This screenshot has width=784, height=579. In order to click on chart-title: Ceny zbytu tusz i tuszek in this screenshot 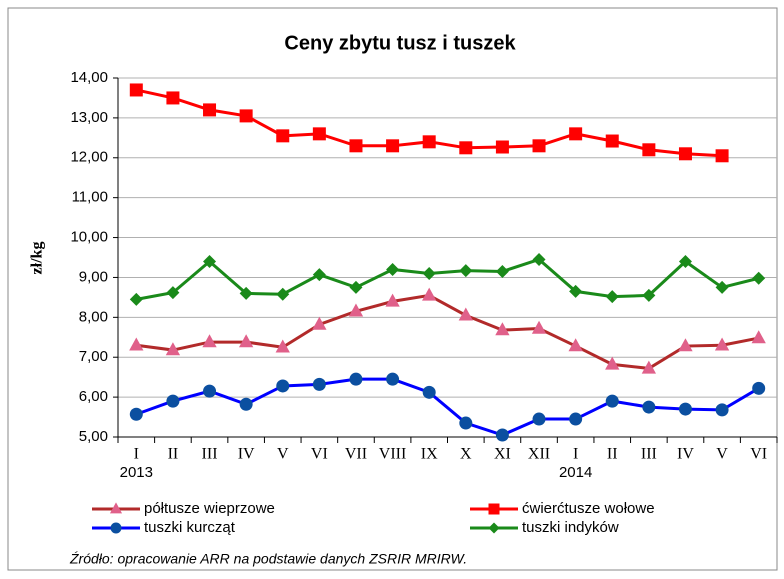, I will do `click(400, 43)`.